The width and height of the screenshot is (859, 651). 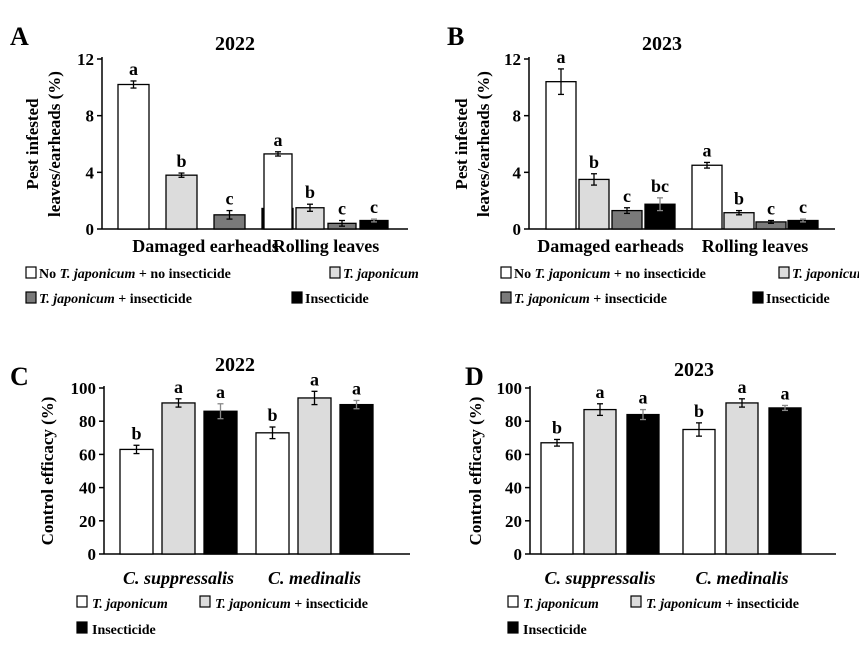 I want to click on panel-letter: B, so click(x=455, y=36).